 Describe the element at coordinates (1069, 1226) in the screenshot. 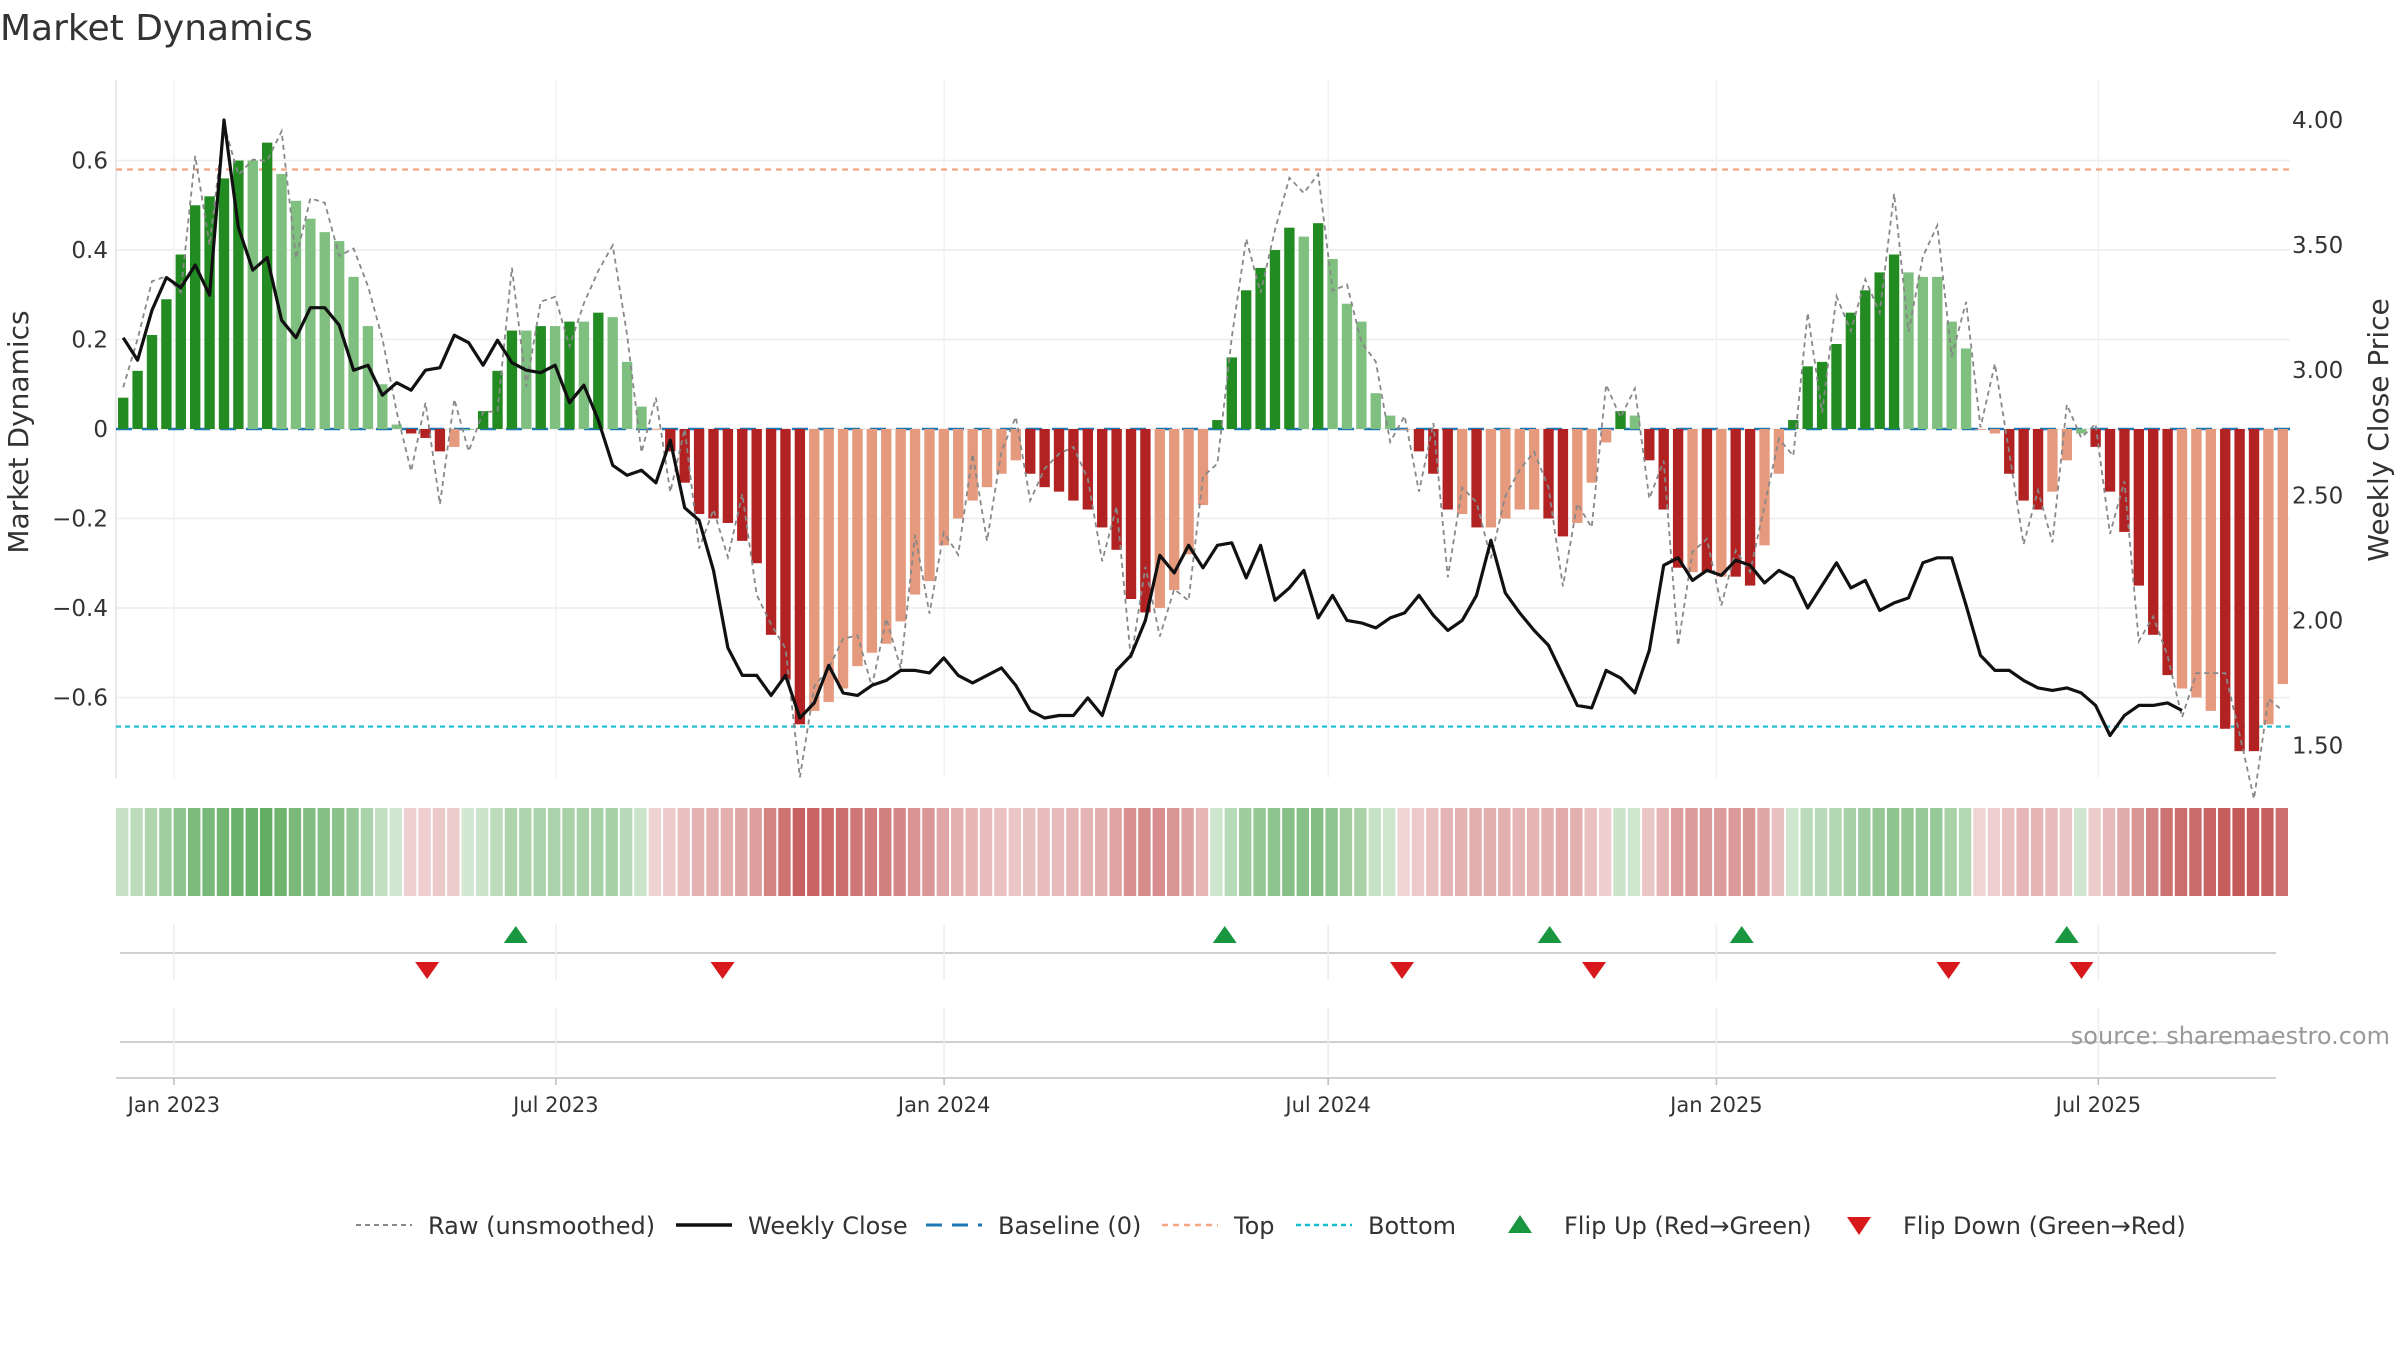

I see `legend-label: Baseline (0)` at that location.